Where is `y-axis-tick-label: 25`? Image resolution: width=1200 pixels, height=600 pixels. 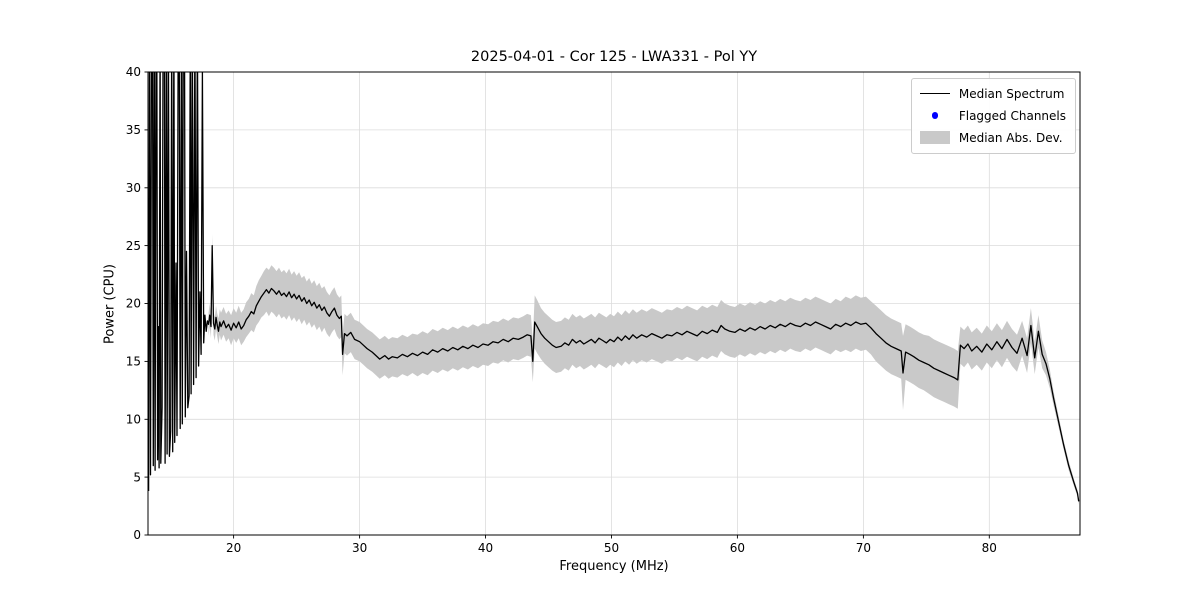 y-axis-tick-label: 25 is located at coordinates (133, 246).